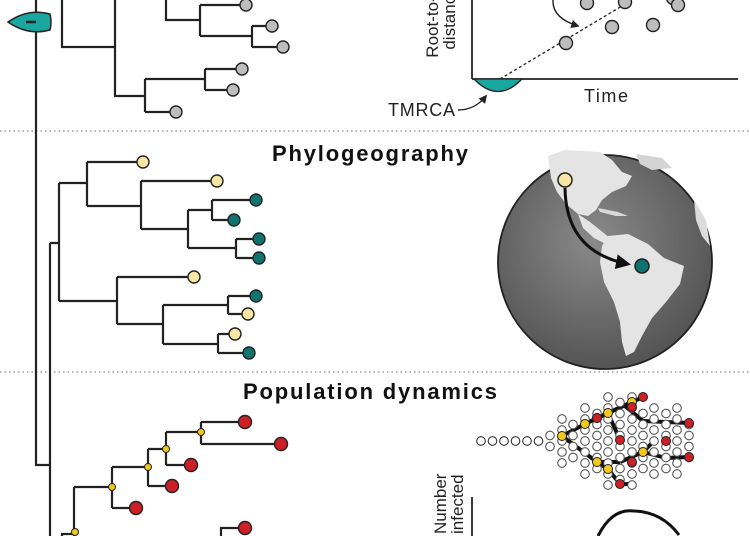 The width and height of the screenshot is (750, 536). Describe the element at coordinates (594, 229) in the screenshot. I see `central-america` at that location.